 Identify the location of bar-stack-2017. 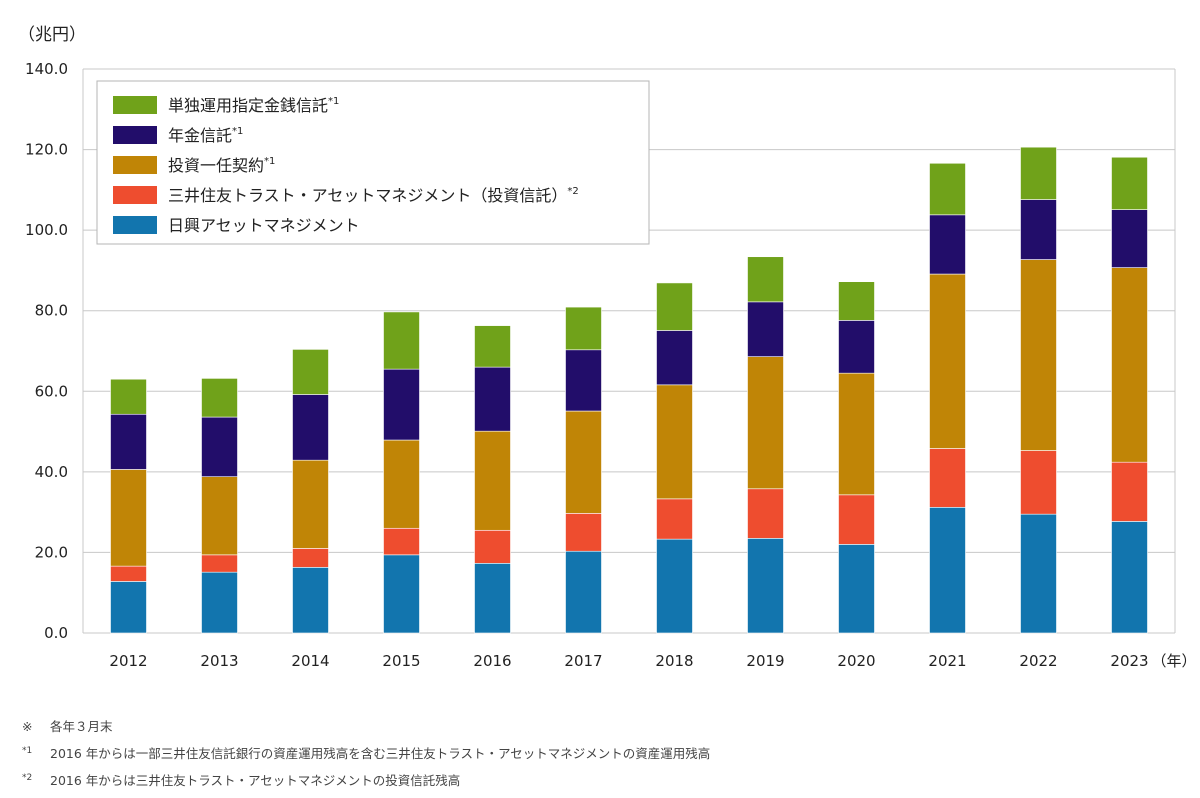
(583, 470).